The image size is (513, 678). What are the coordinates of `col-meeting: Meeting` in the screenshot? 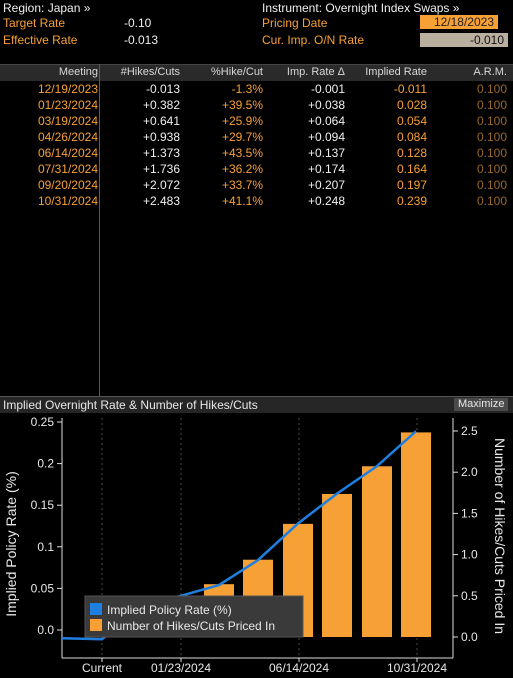 It's located at (78, 72).